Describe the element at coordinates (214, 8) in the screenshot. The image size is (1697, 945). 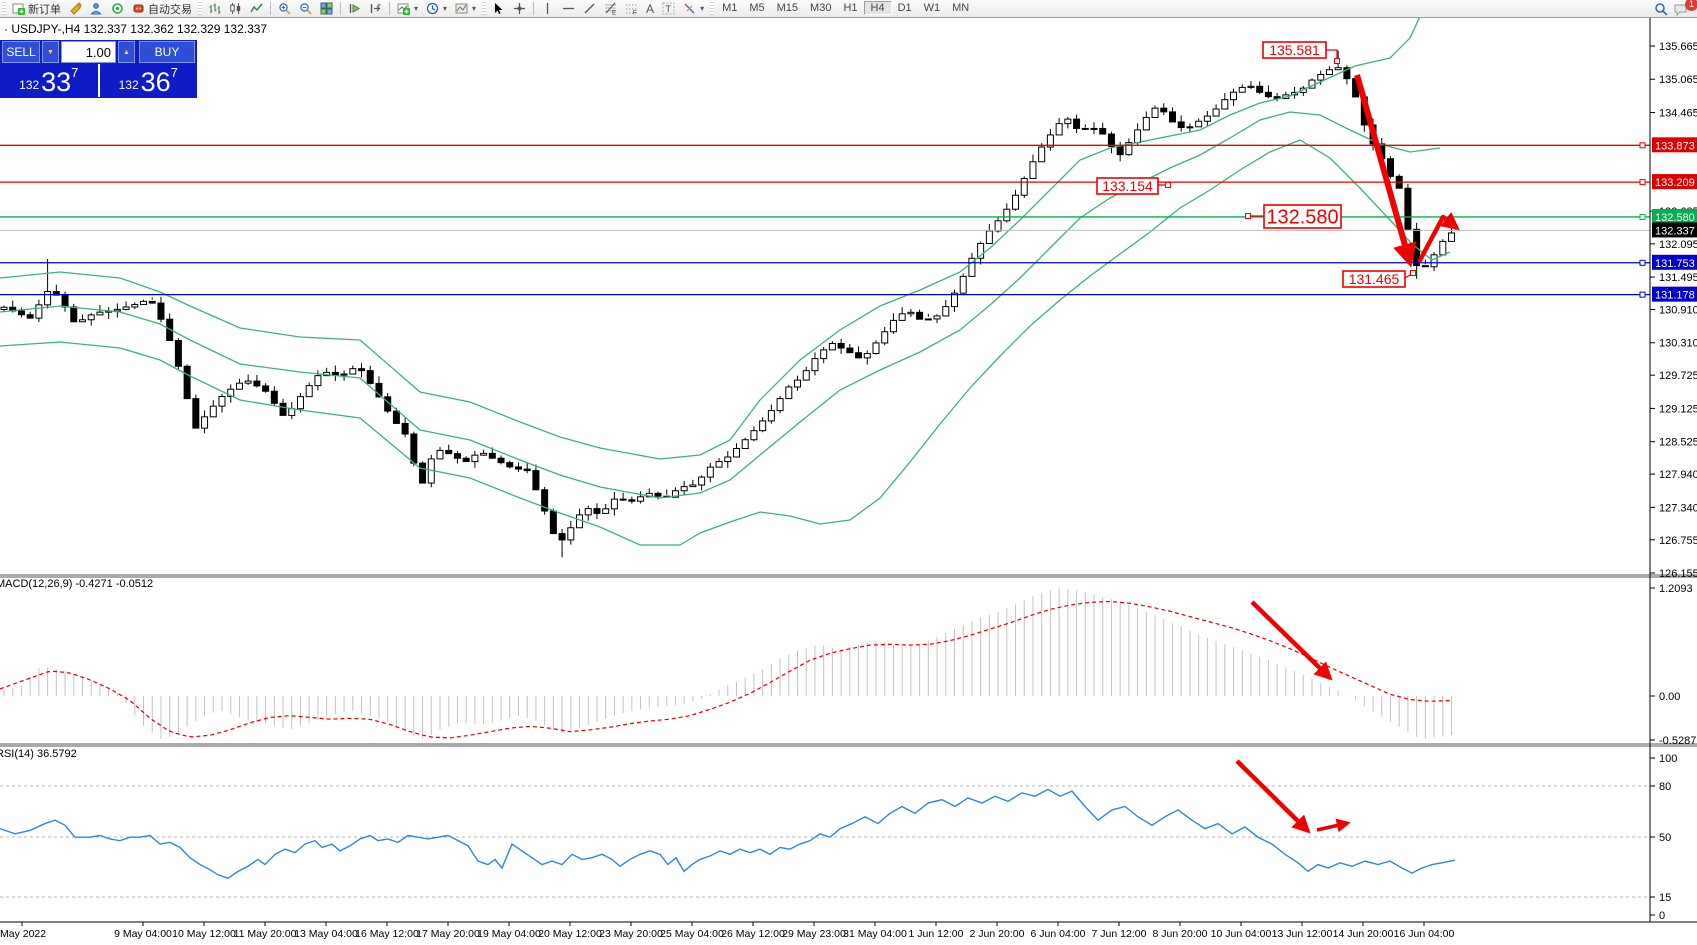
I see `bar-chart-button` at that location.